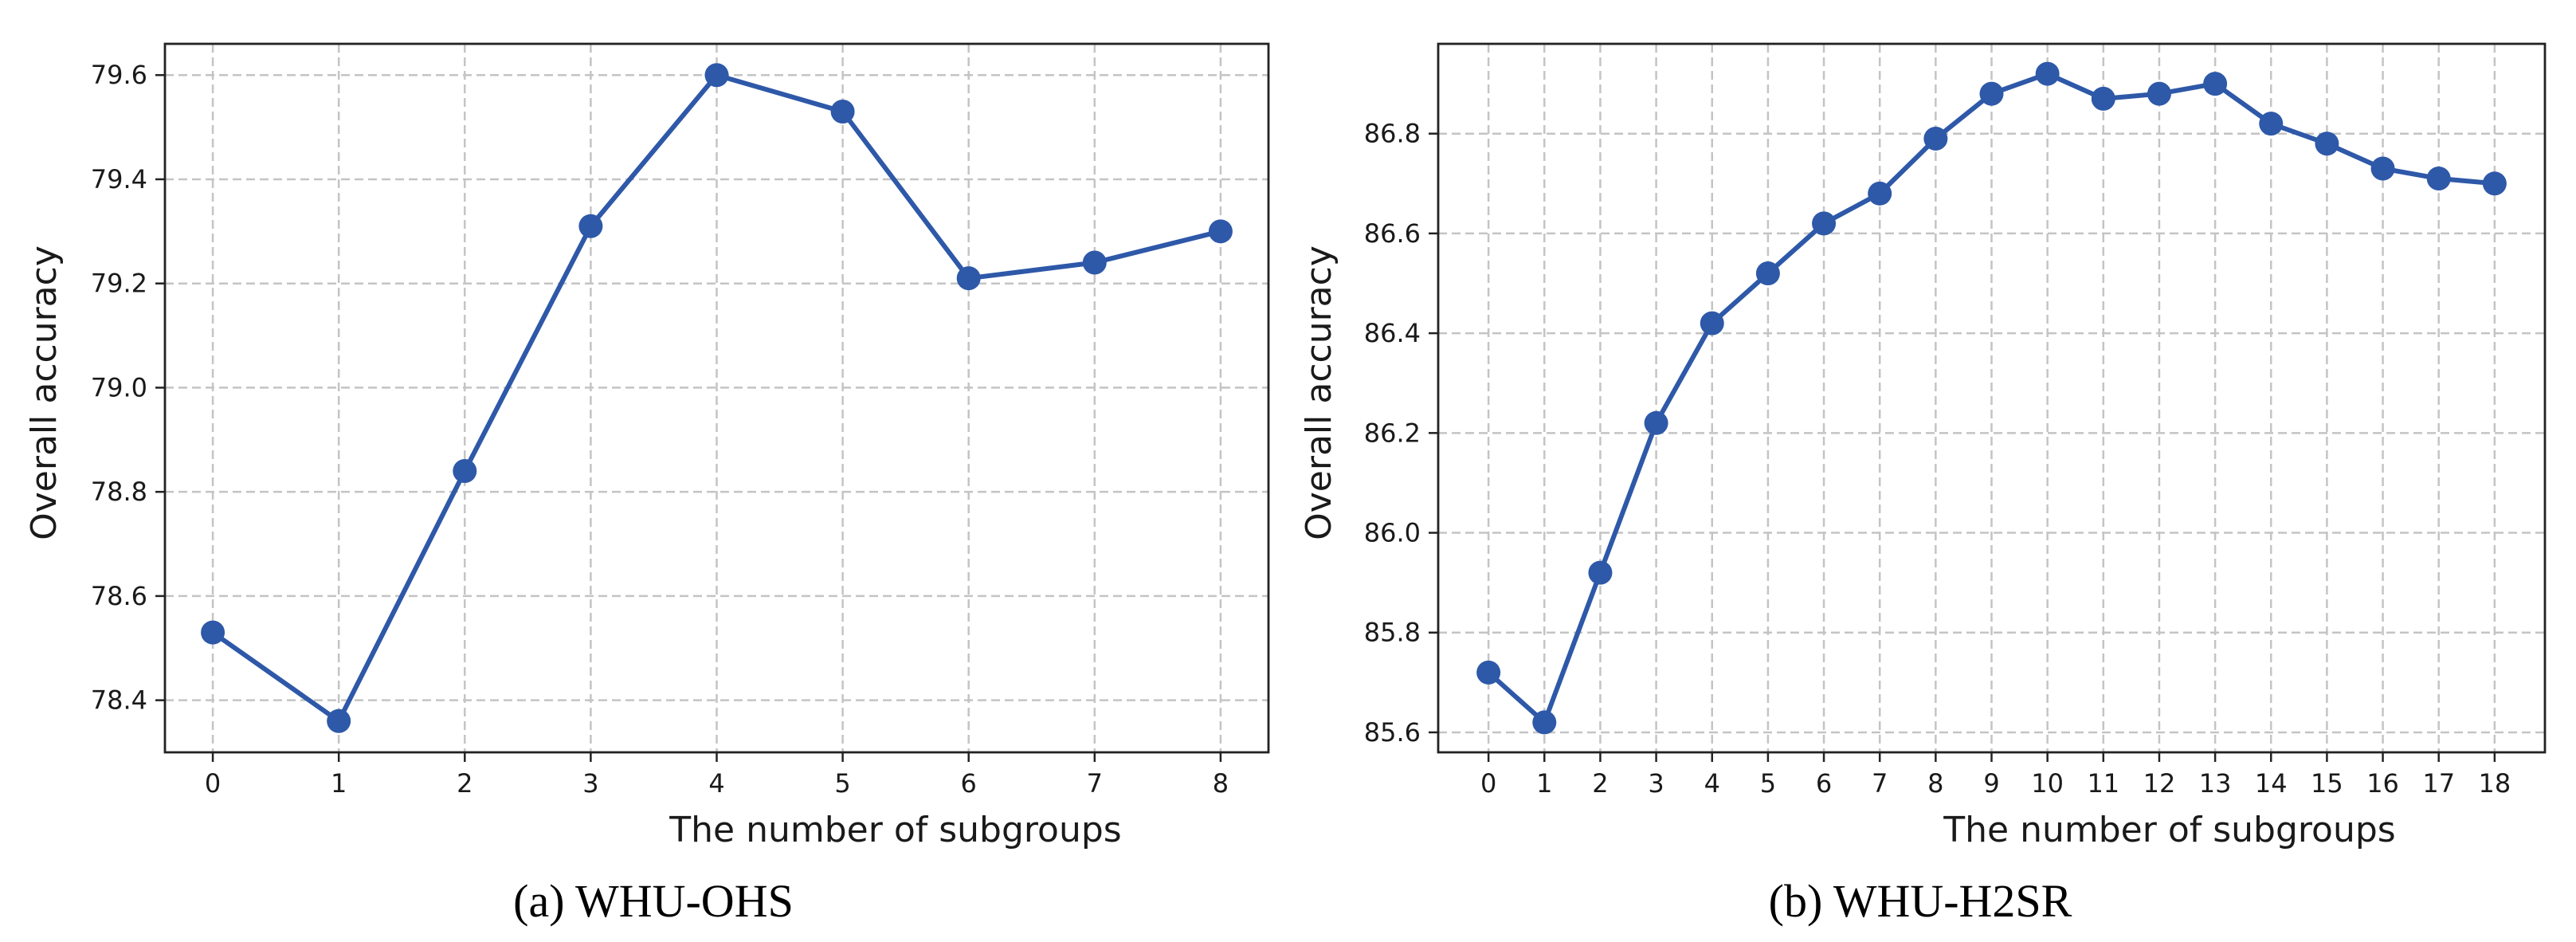  I want to click on x-tick-label: 12, so click(2159, 783).